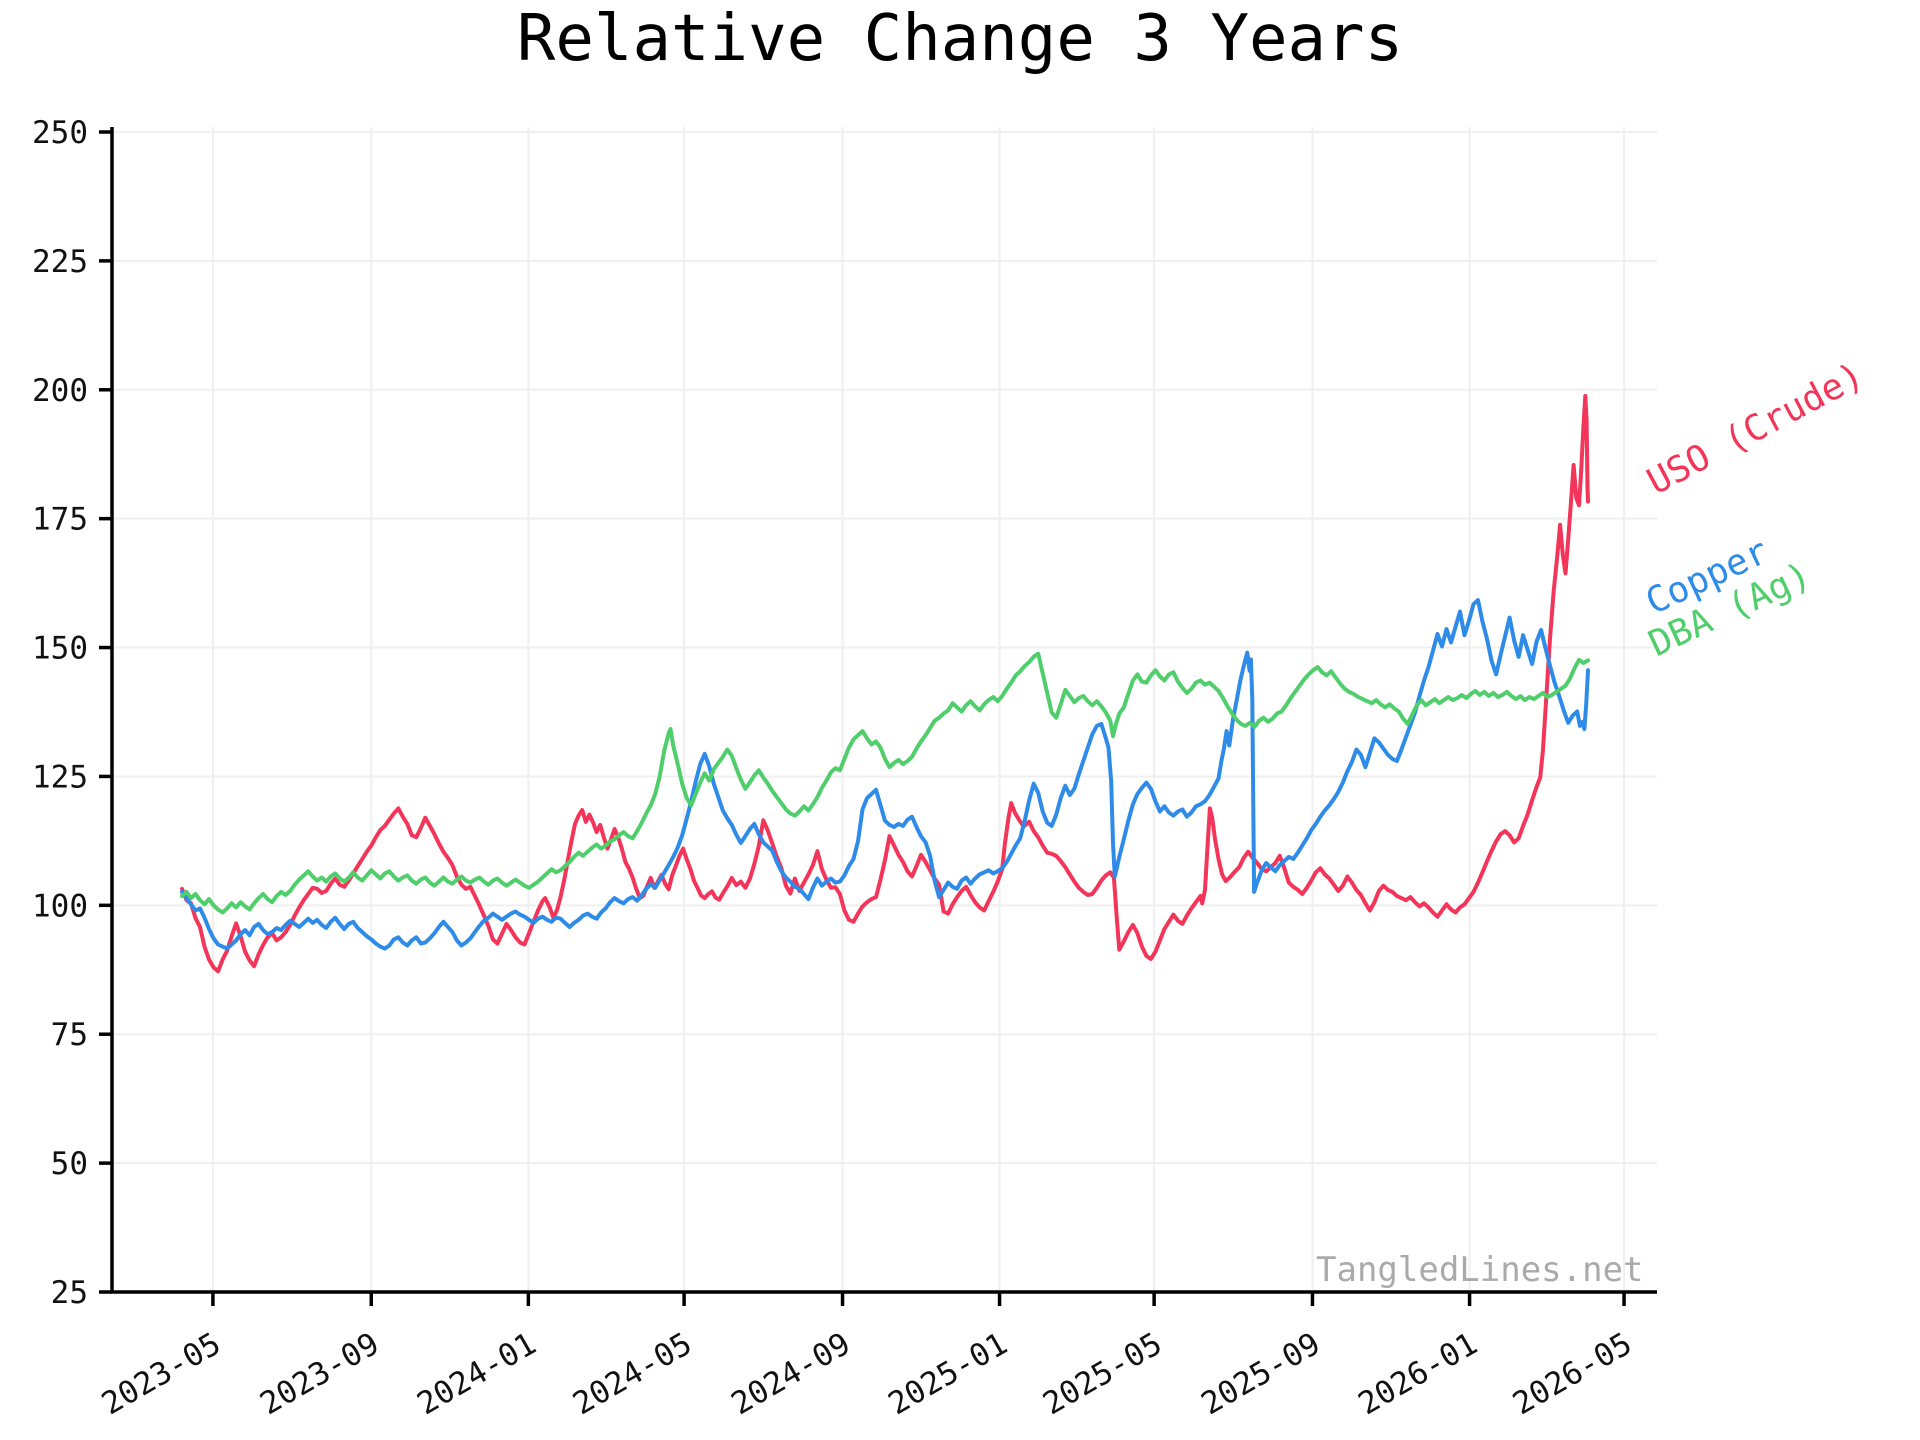  Describe the element at coordinates (790, 1374) in the screenshot. I see `x-tick-label: 2024-09` at that location.